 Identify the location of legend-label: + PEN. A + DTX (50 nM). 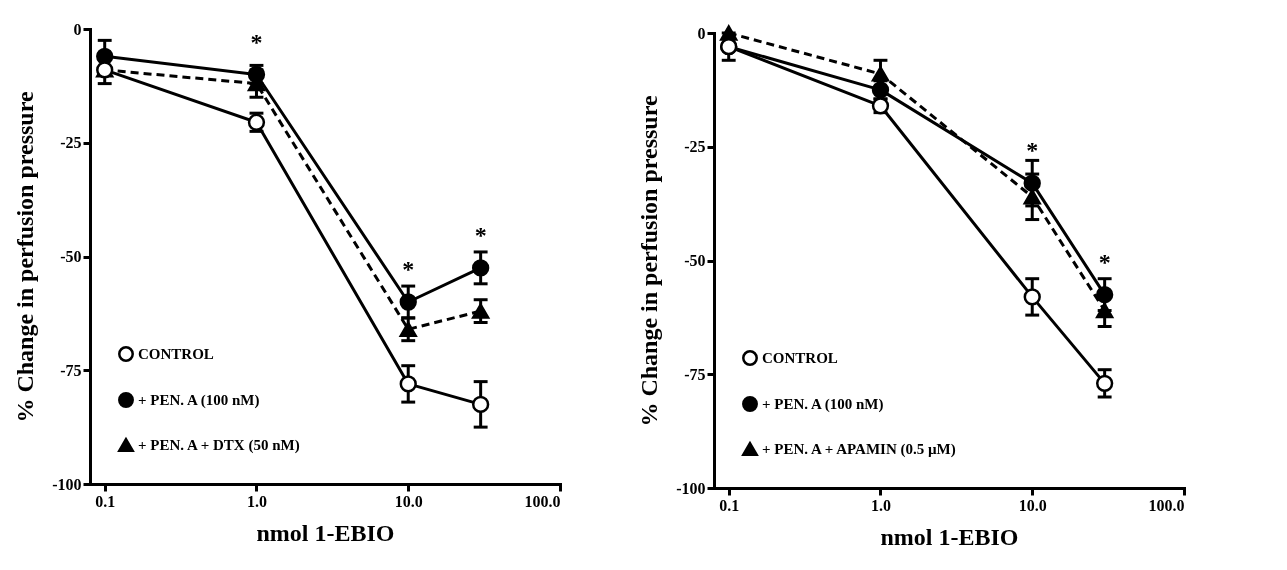
(219, 445).